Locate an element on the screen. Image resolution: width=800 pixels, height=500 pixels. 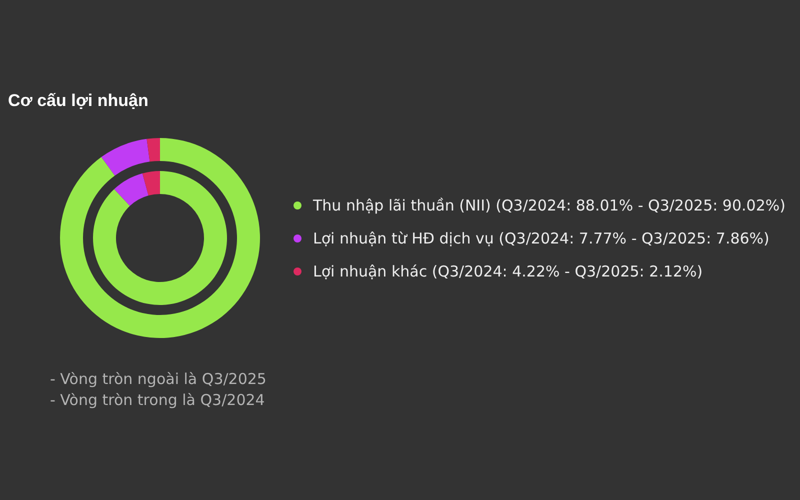
legend-label: Lợi nhuận từ HĐ dịch vụ (Q3/2024: 7.77% - Q3/2025: 7.86%) is located at coordinates (541, 239).